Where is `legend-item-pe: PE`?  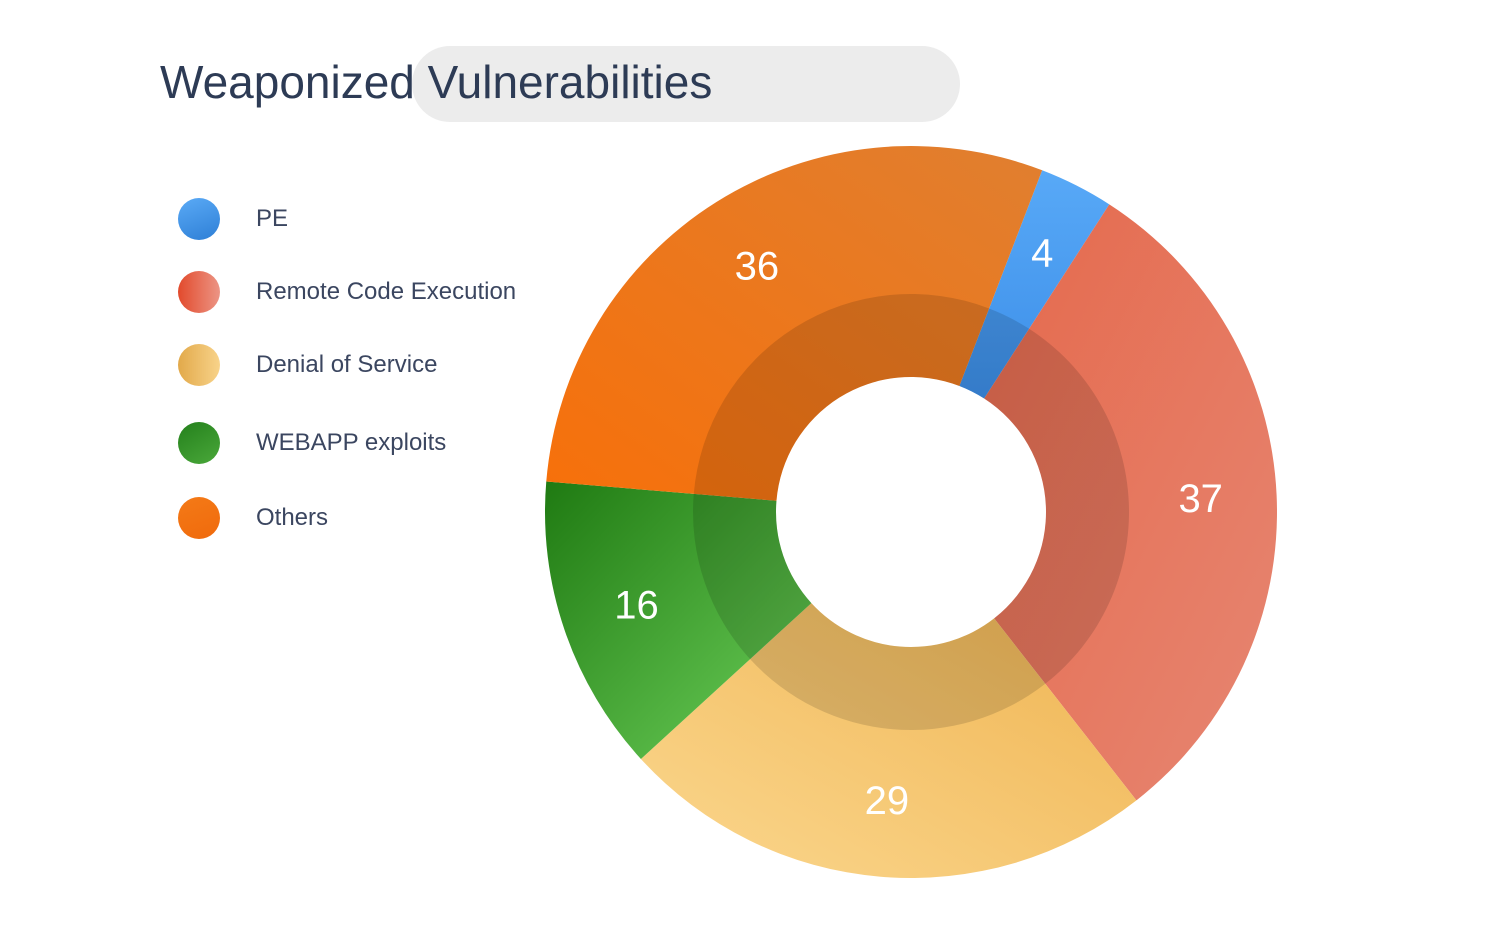 legend-item-pe: PE is located at coordinates (233, 219).